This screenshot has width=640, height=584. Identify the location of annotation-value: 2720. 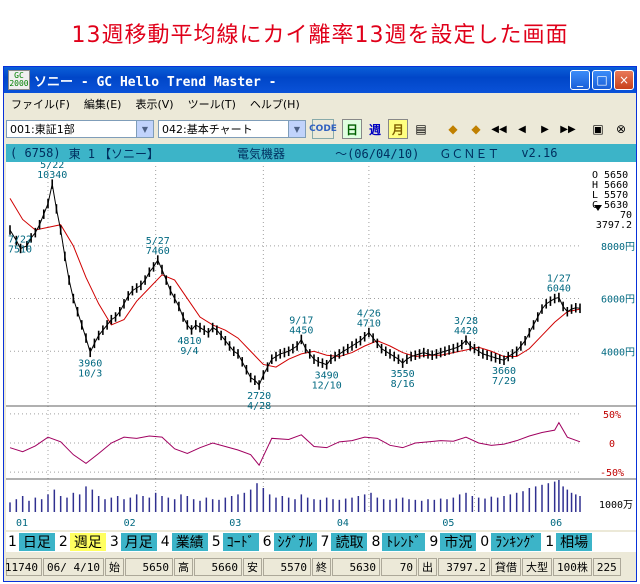
(259, 396).